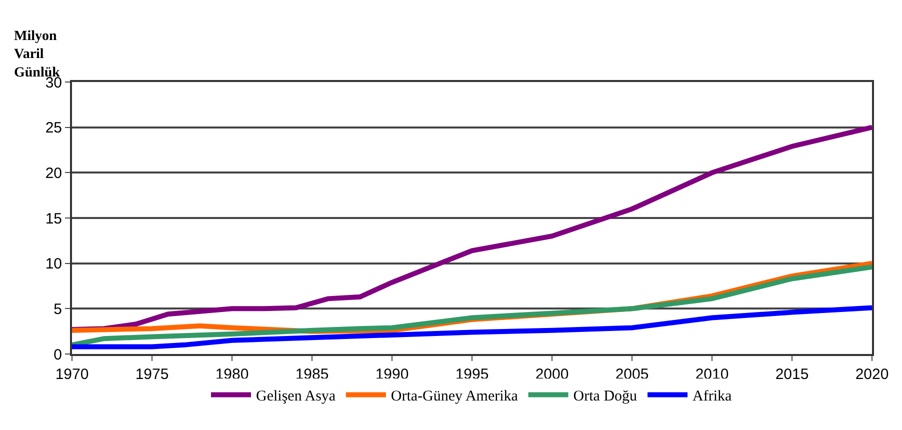 This screenshot has width=902, height=430. I want to click on x-tick-label: 1970, so click(72, 374).